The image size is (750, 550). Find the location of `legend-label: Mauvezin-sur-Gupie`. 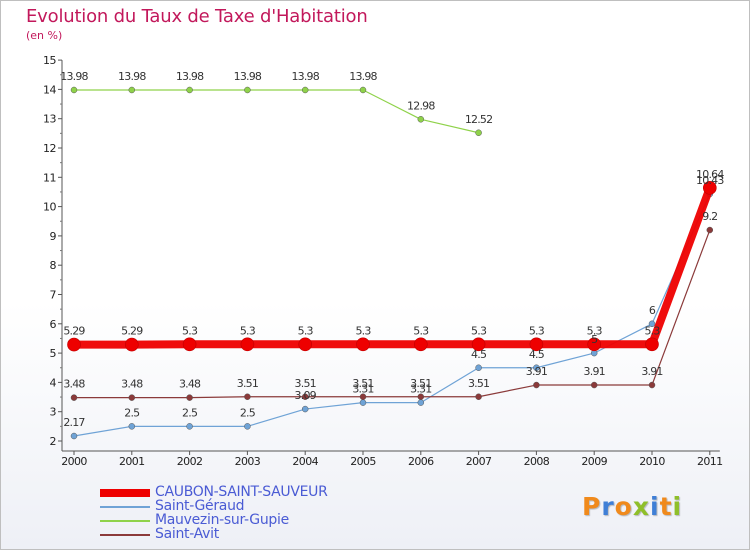

legend-label: Mauvezin-sur-Gupie is located at coordinates (222, 520).